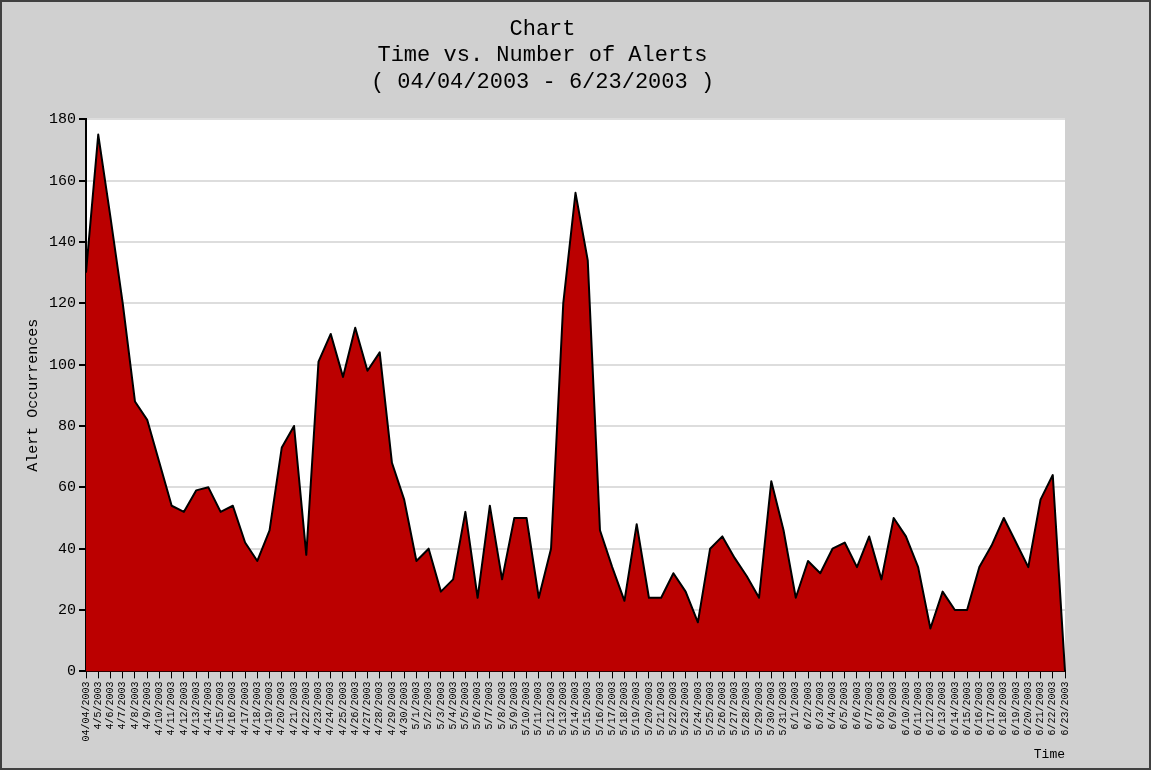 The image size is (1151, 770). I want to click on x-tick-label: 6/22/2003, so click(1053, 708).